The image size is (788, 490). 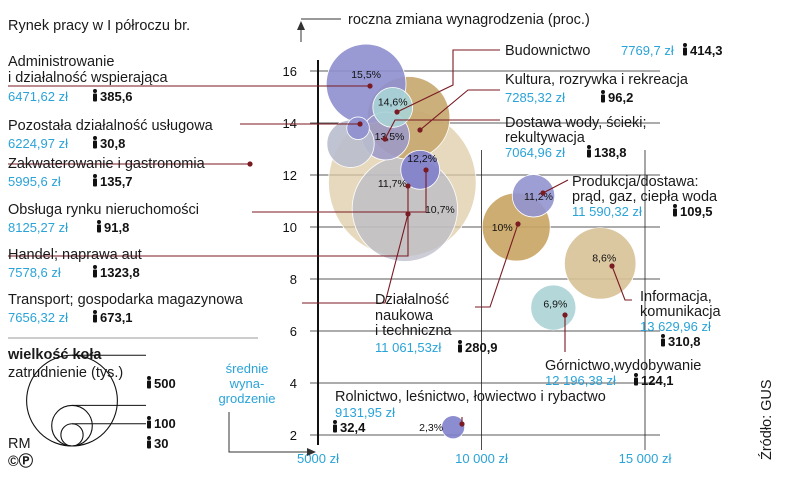 I want to click on employment-gornictwo: 124,1, so click(x=657, y=380).